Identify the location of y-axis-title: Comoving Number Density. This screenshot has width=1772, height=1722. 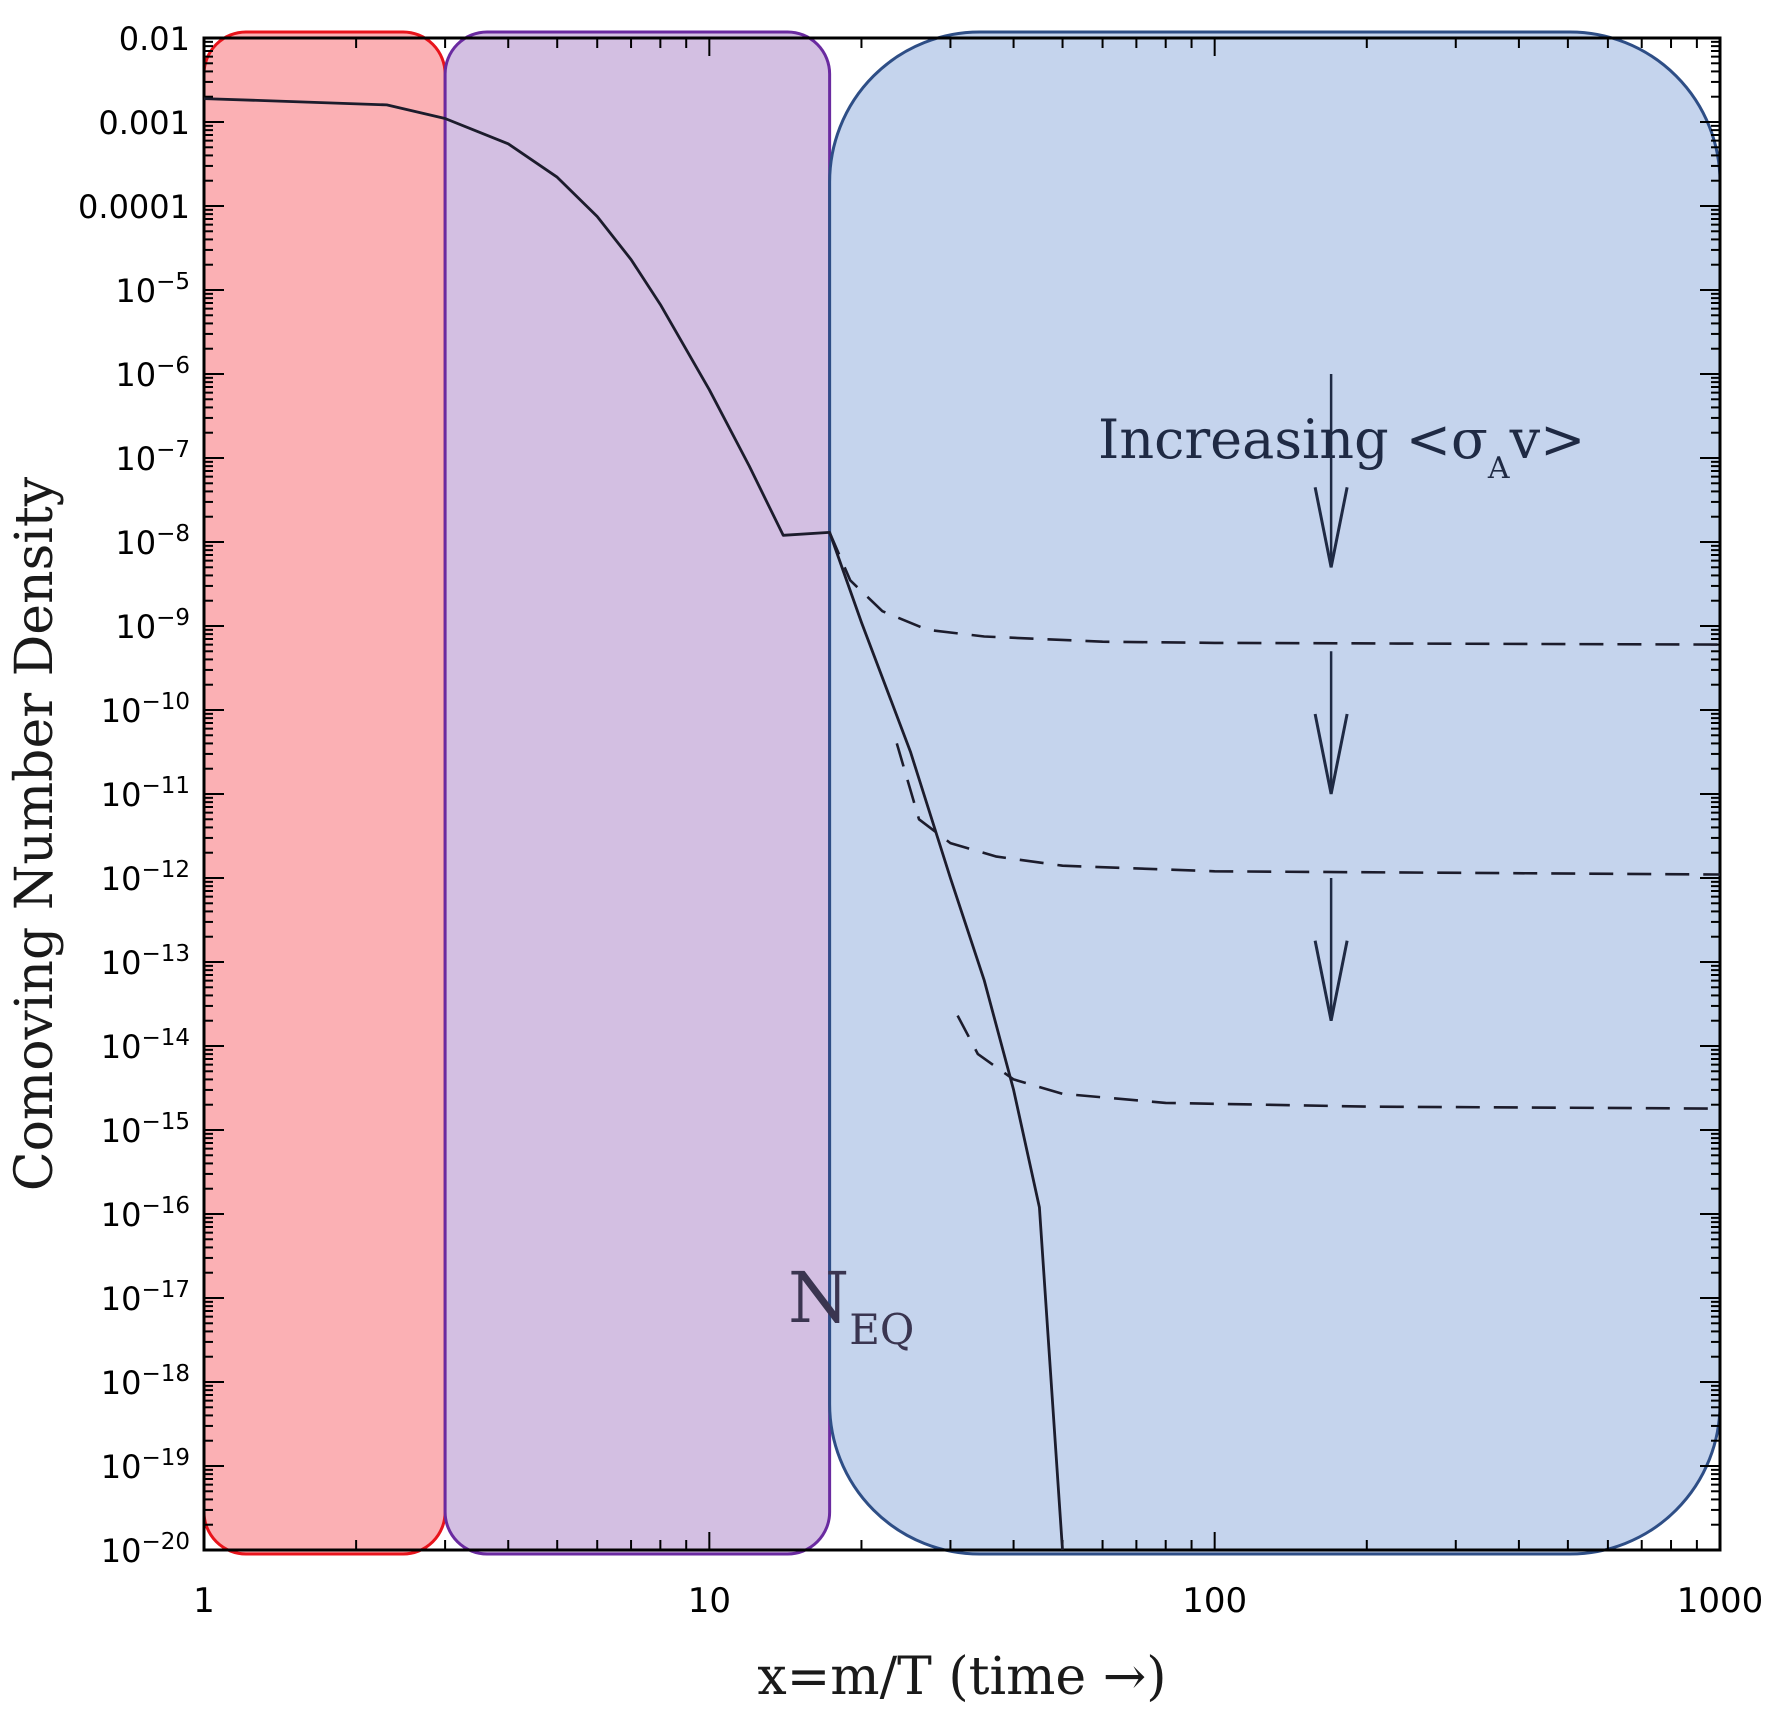
(35, 833).